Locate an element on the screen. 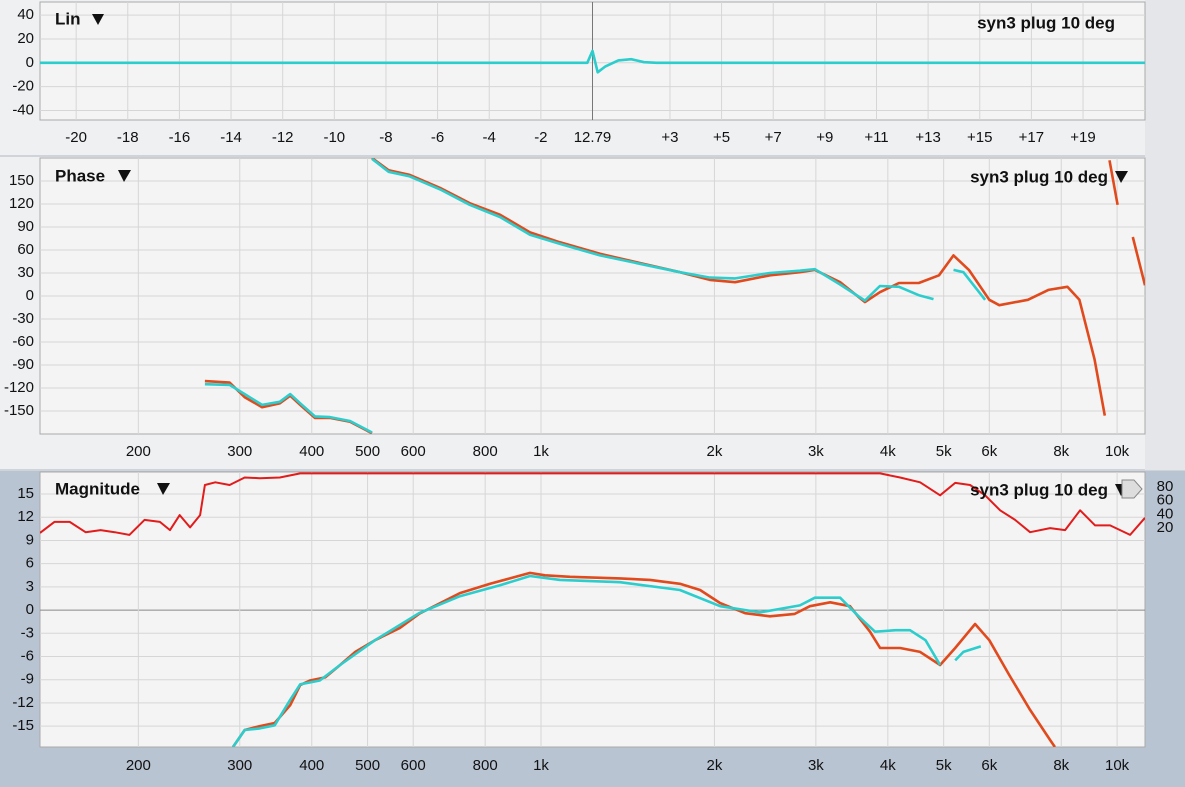 The height and width of the screenshot is (787, 1185). y-tick-label: -120 is located at coordinates (19, 387).